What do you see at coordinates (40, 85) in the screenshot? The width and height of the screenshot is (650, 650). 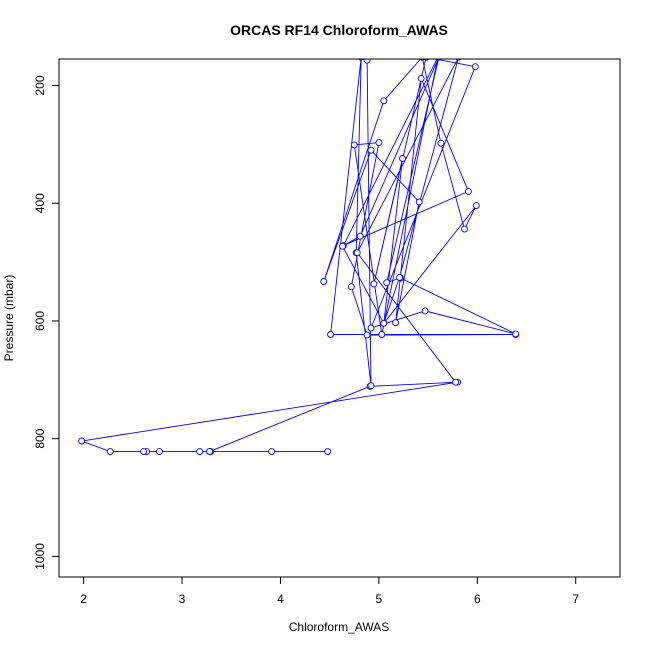 I see `y-tick-label: 200` at bounding box center [40, 85].